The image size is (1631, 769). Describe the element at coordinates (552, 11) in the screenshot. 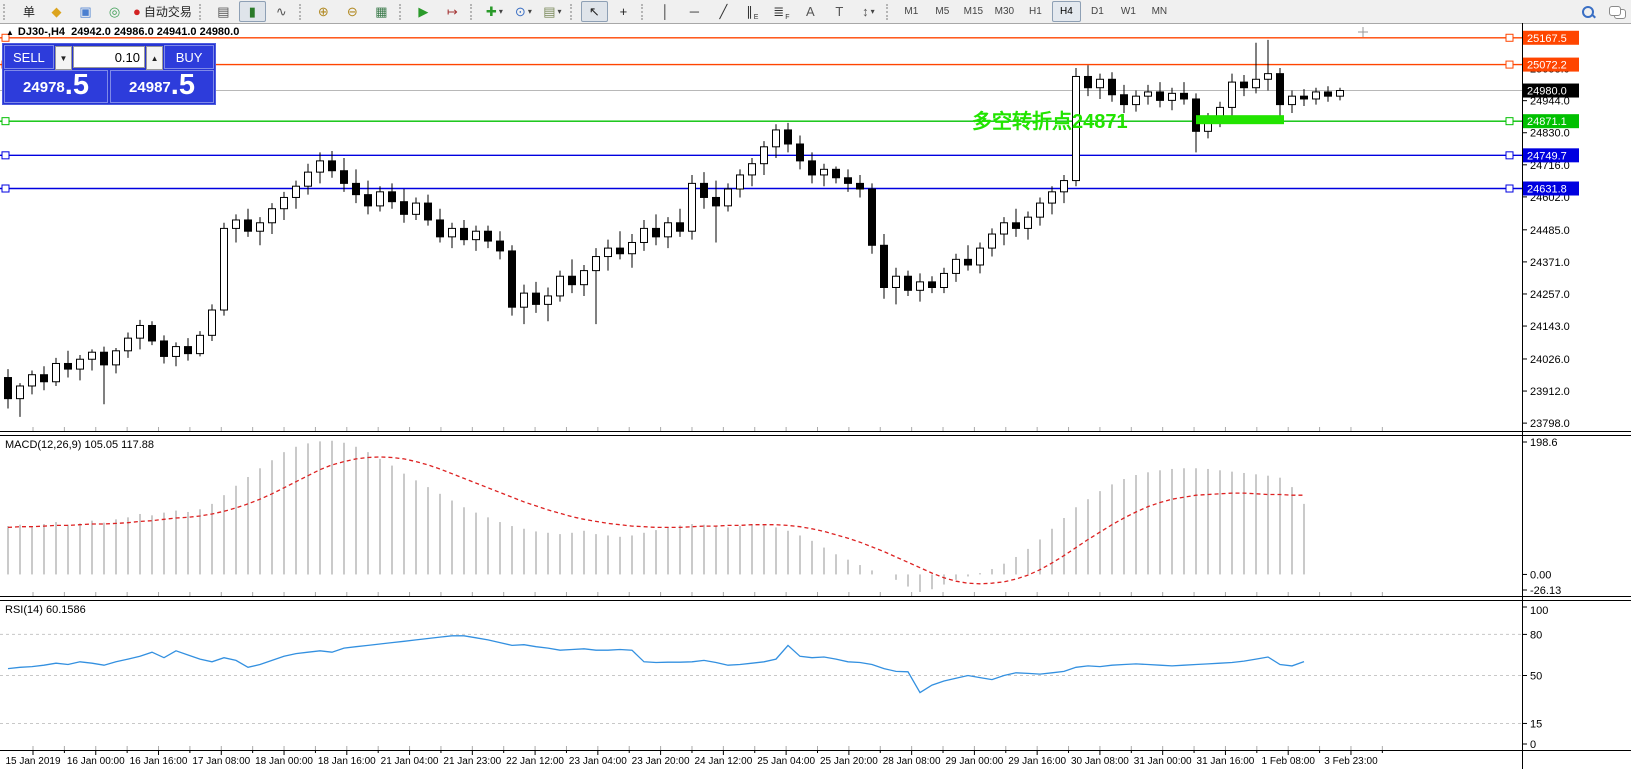

I see `templates-icon: ▤ ▾` at that location.